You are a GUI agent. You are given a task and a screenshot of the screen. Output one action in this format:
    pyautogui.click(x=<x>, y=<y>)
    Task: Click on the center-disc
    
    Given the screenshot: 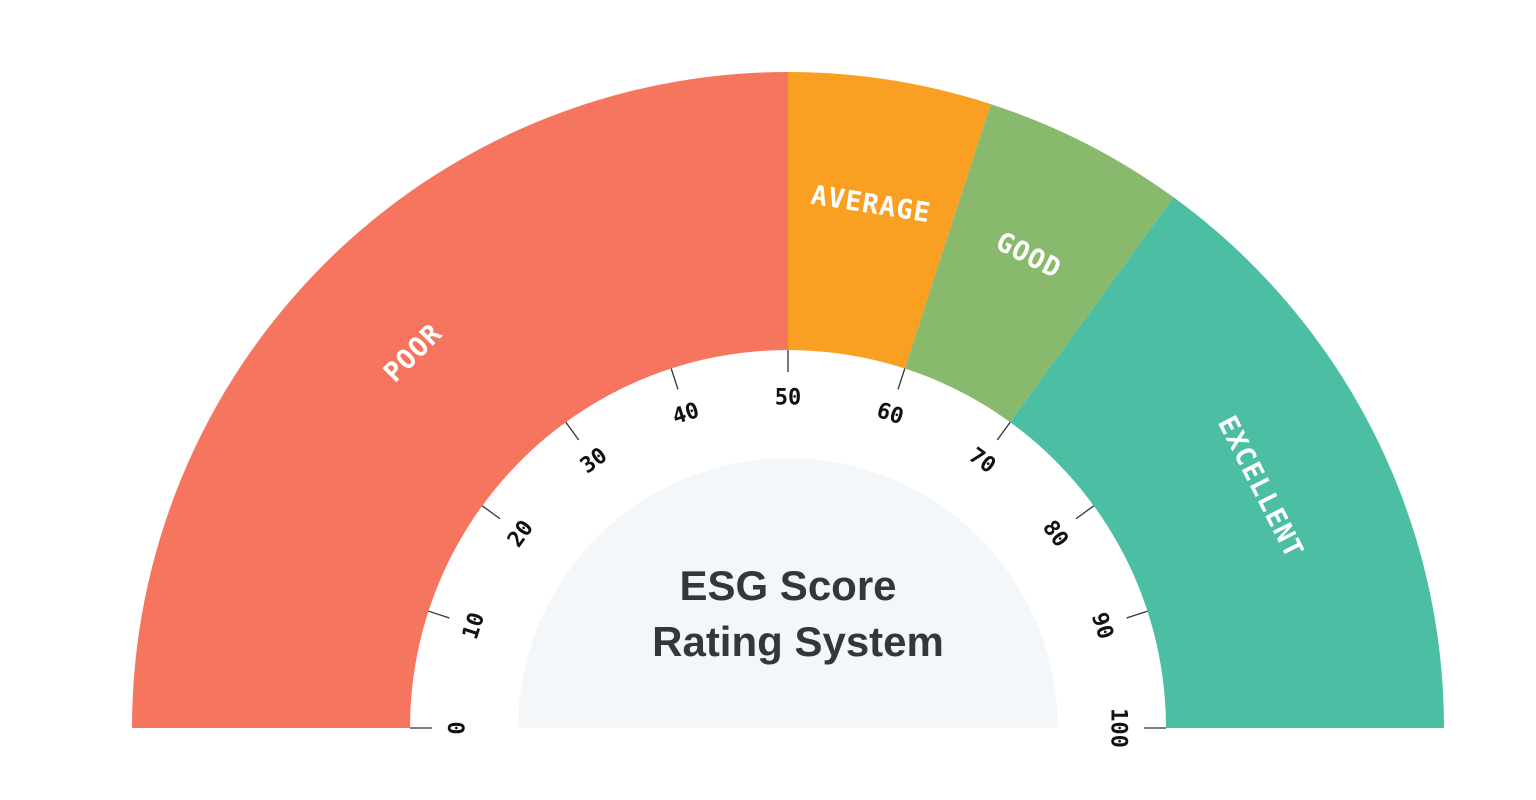 What is the action you would take?
    pyautogui.click(x=788, y=593)
    